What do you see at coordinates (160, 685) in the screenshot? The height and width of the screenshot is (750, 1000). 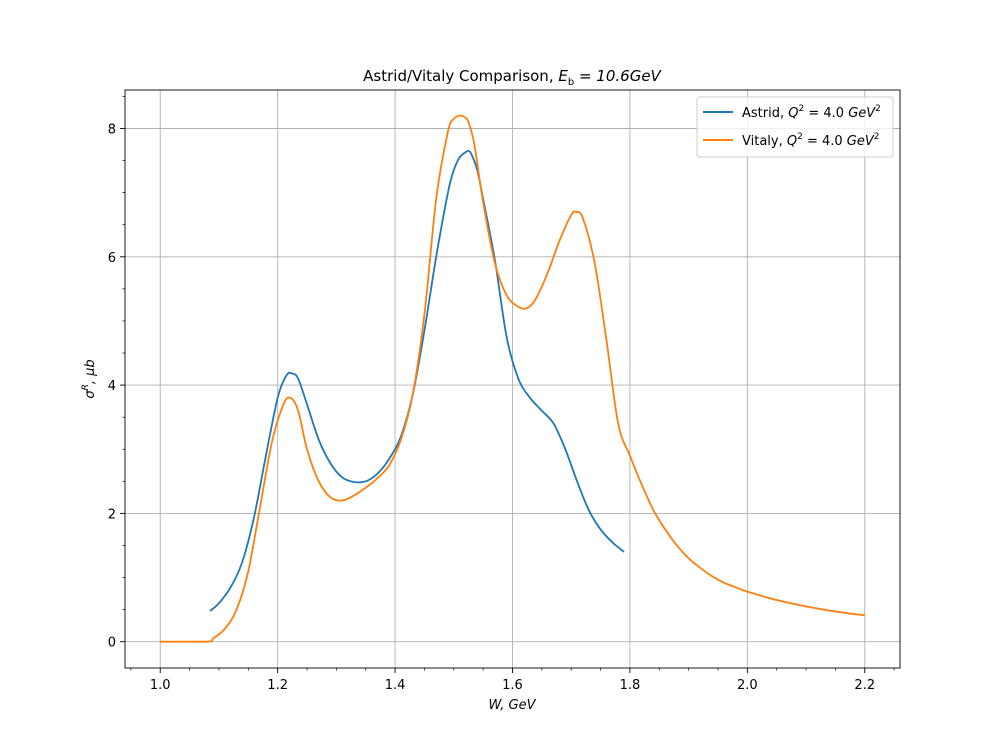 I see `x-tick-label: 1.0` at bounding box center [160, 685].